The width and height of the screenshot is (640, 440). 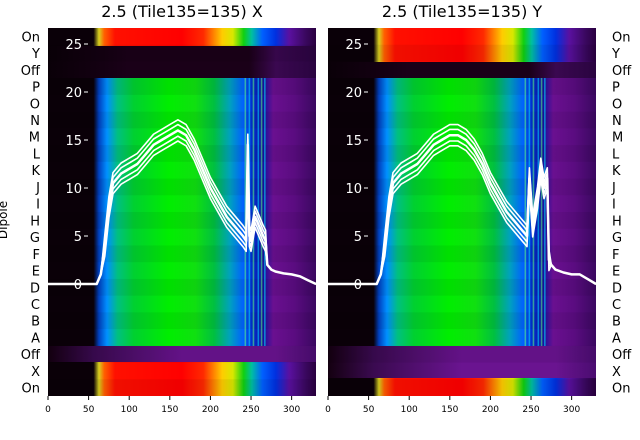 What do you see at coordinates (76, 165) in the screenshot?
I see `left-ytick-labels: 0 5 10 15 20 25` at bounding box center [76, 165].